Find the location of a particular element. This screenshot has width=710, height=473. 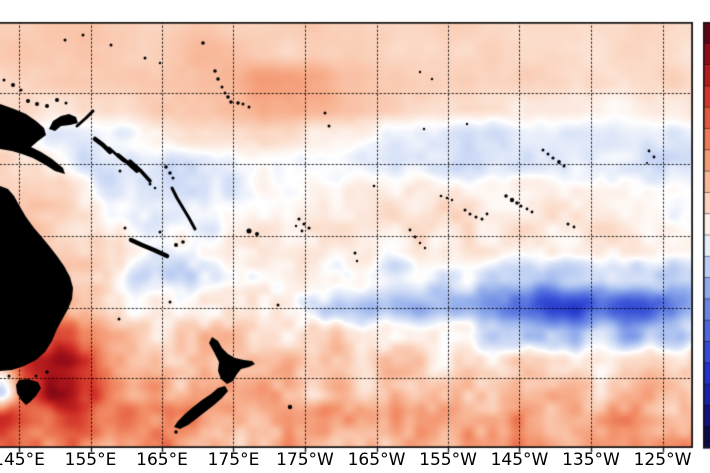

x-axis-tick-label: 145°E is located at coordinates (22, 460).